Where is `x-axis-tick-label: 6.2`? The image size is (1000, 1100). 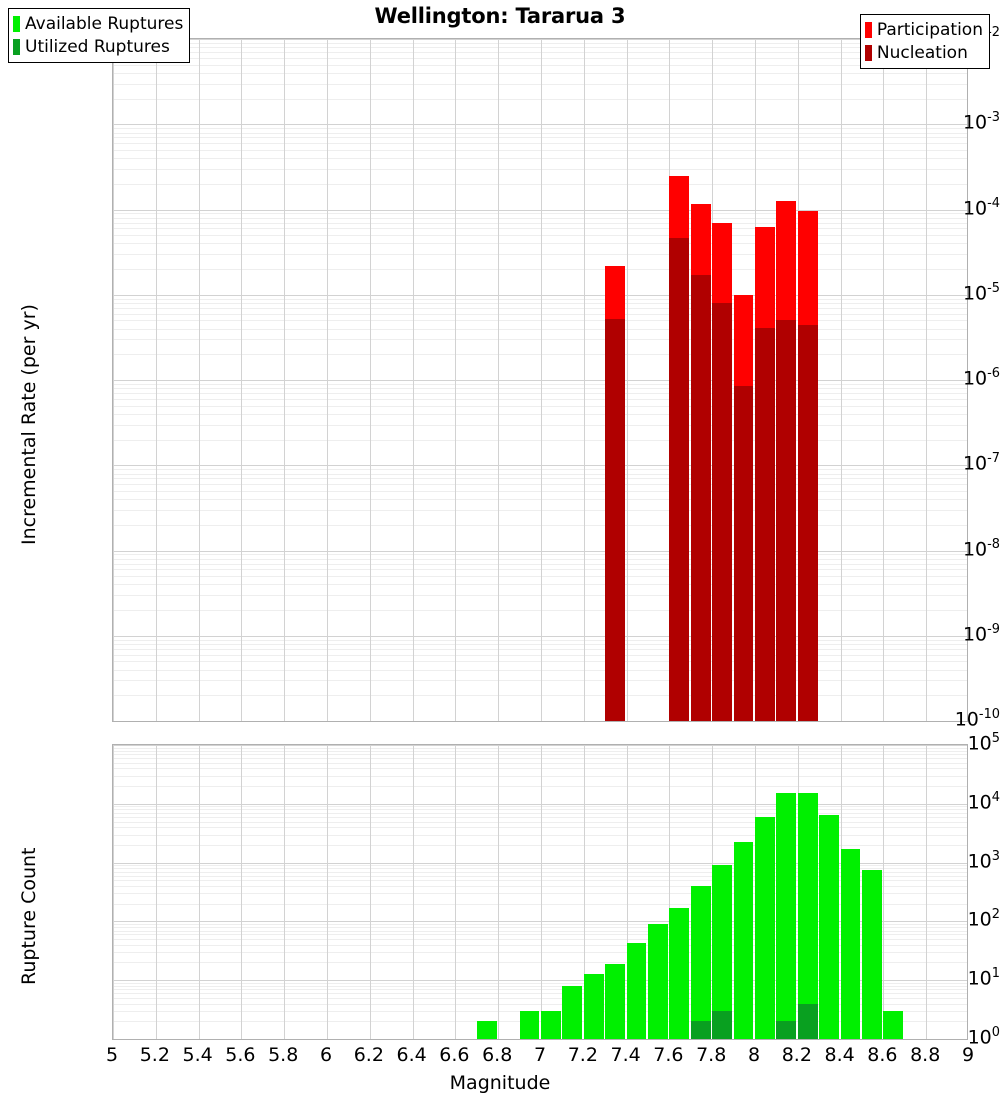 x-axis-tick-label: 6.2 is located at coordinates (368, 1055).